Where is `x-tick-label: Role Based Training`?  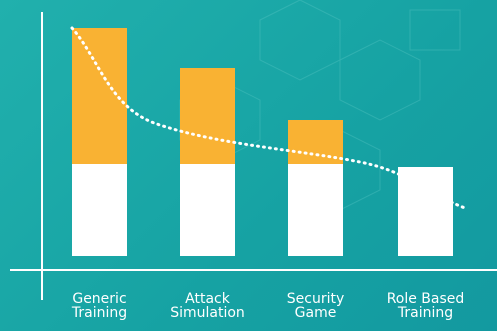
x-tick-label: Role Based Training is located at coordinates (425, 306).